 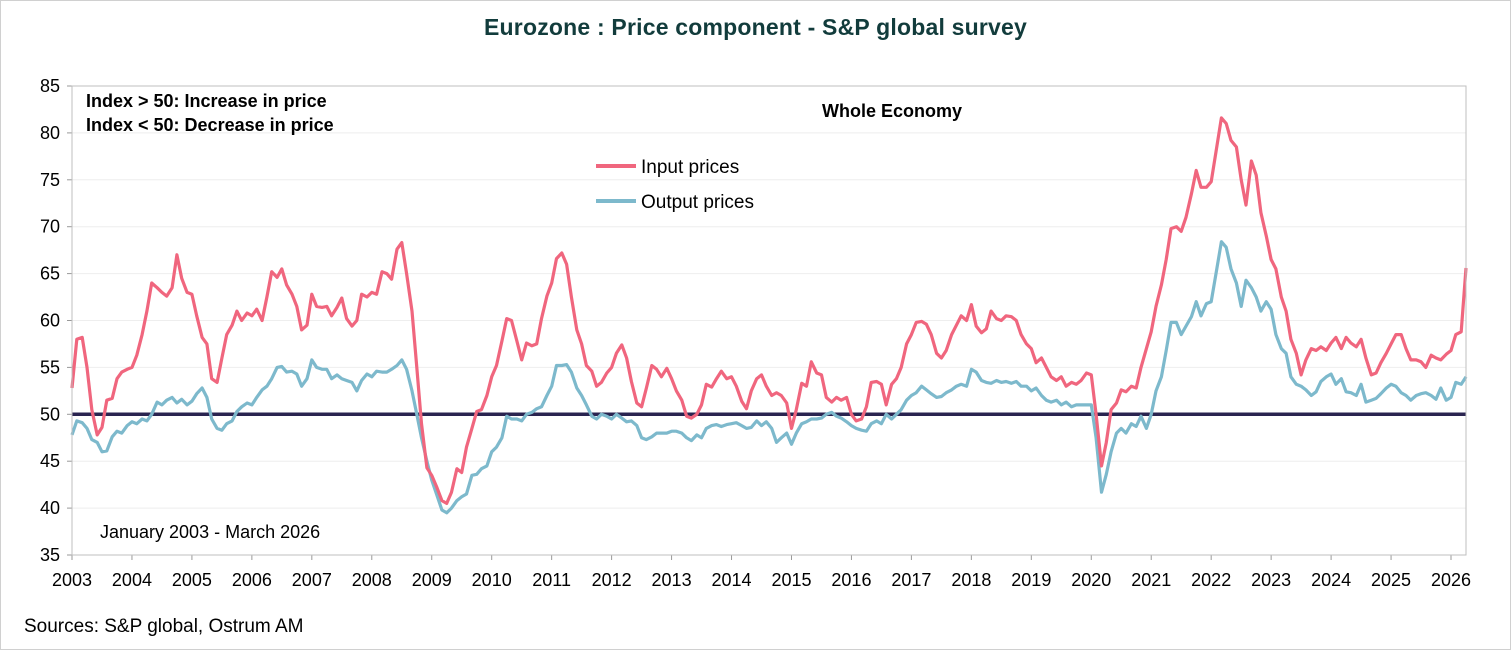 I want to click on x-tick-label-2019: 2019, so click(x=1031, y=580).